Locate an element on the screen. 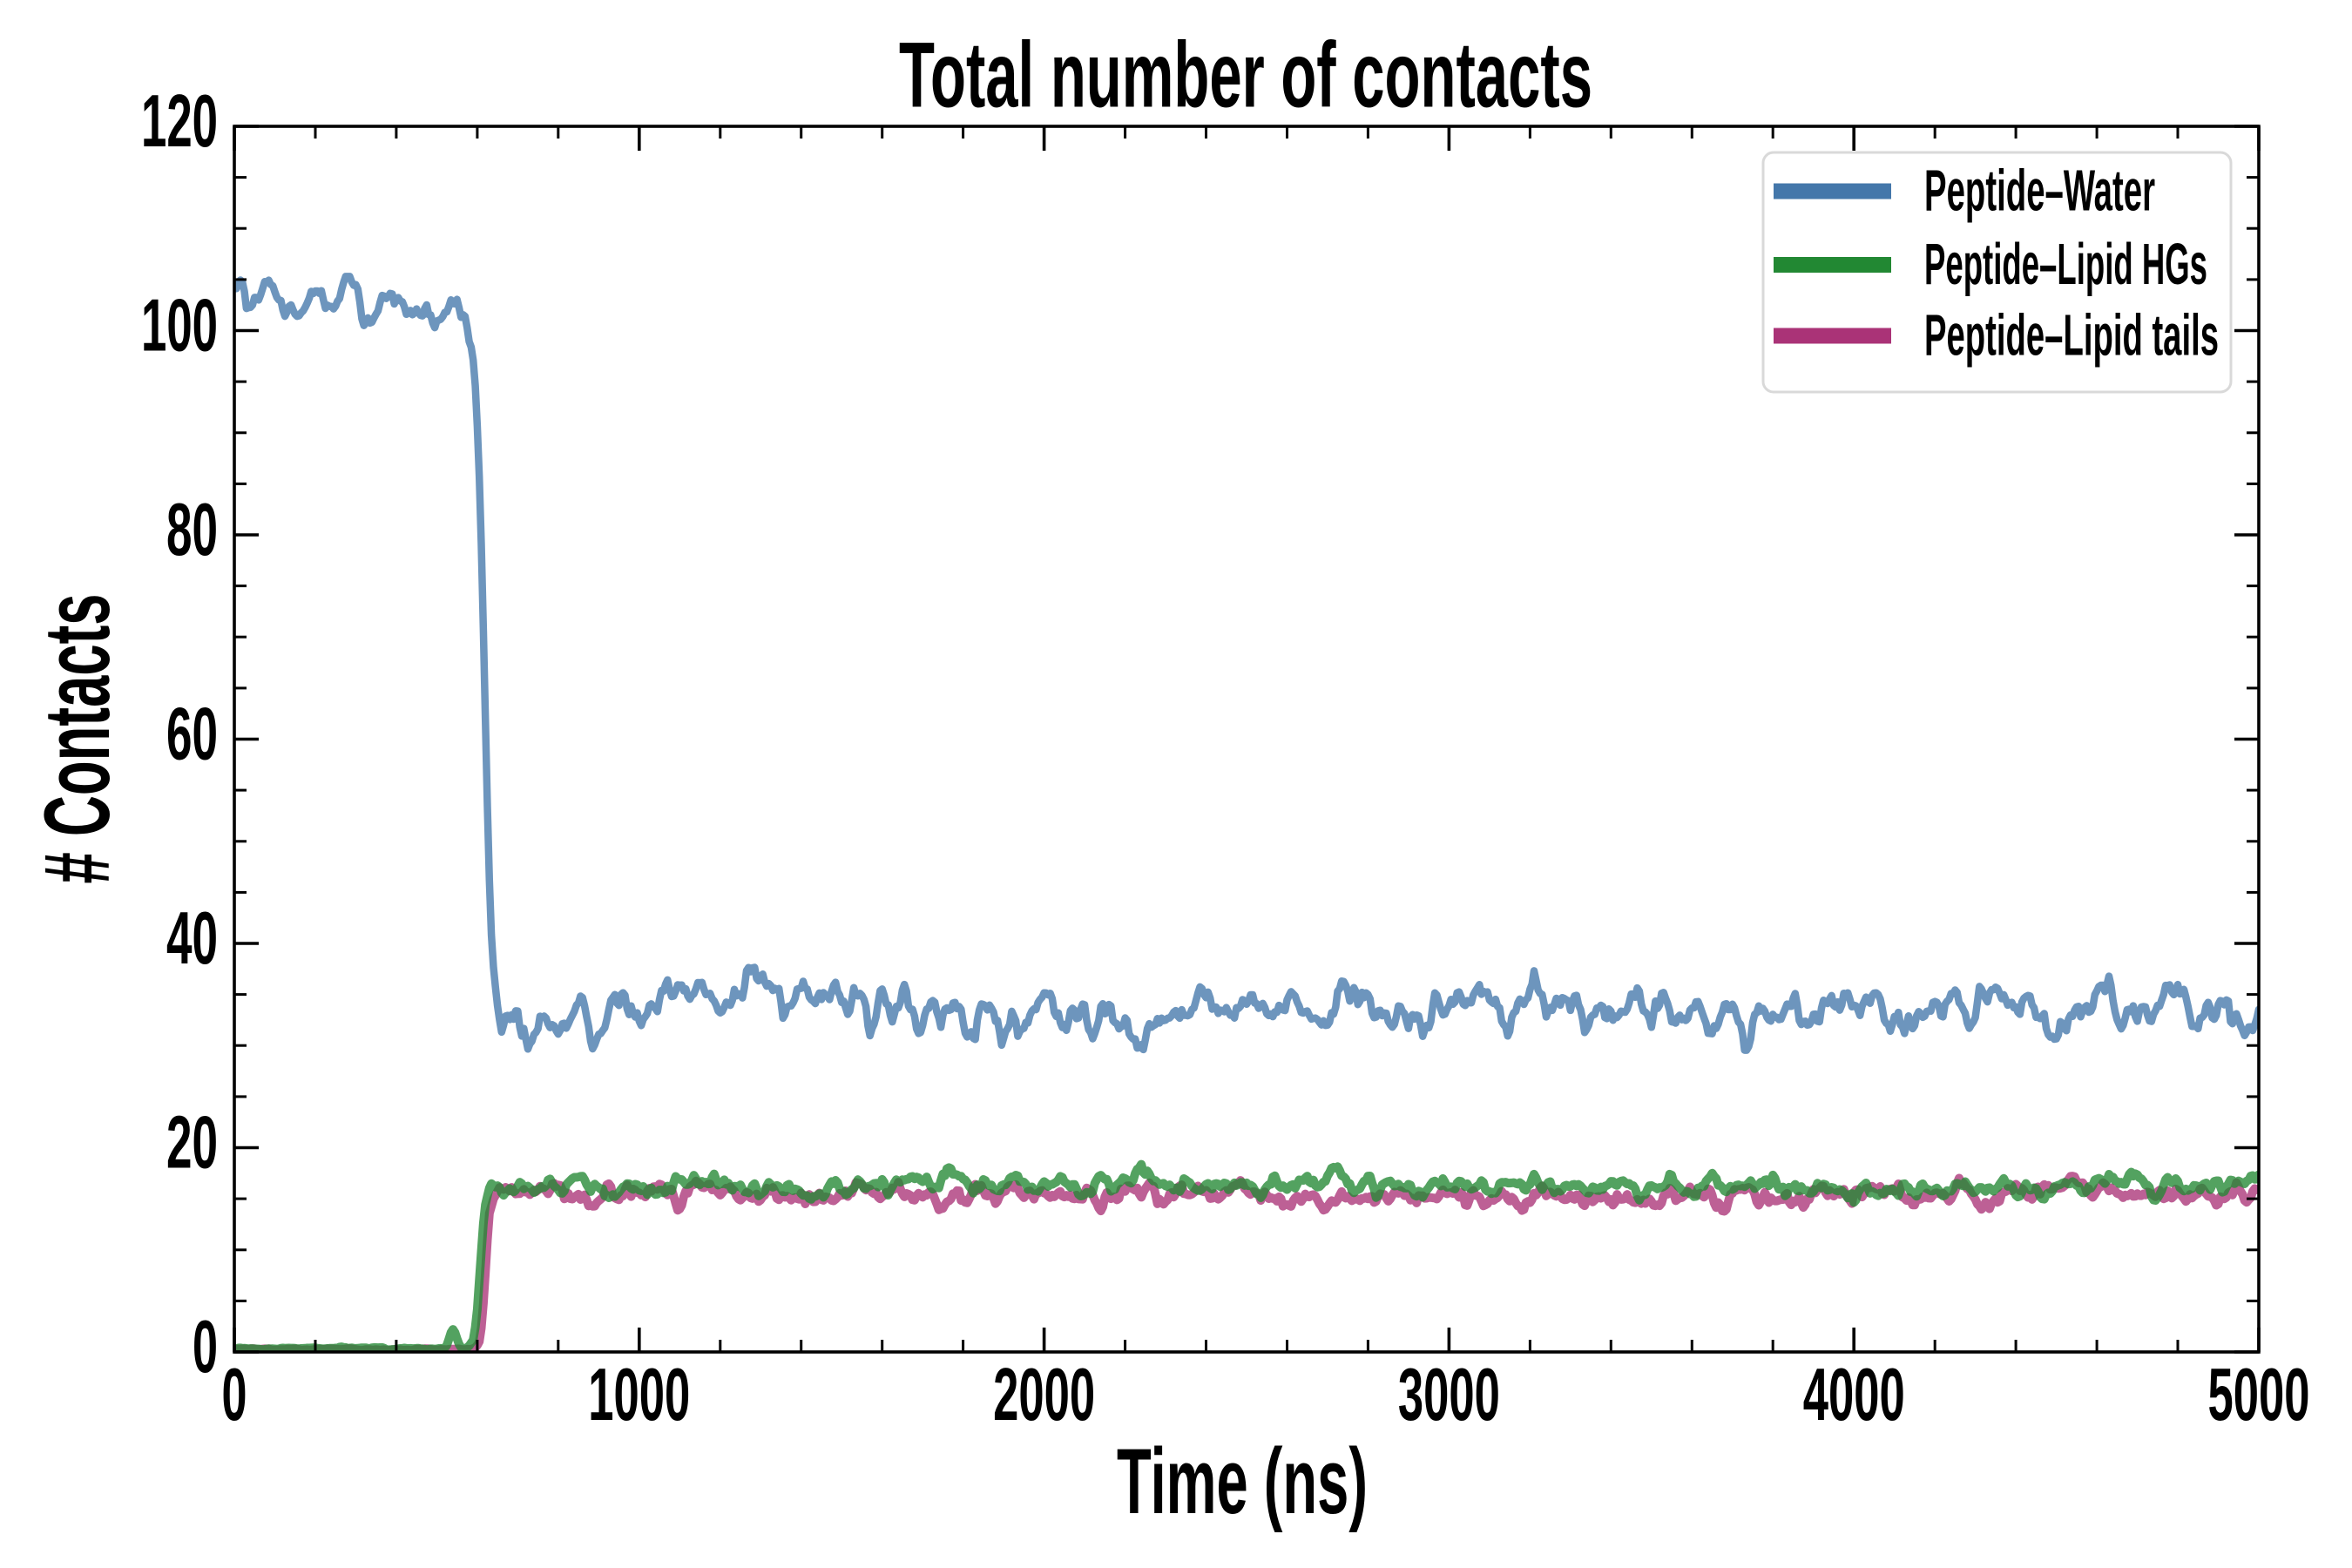  svg-text: 80 is located at coordinates (192, 530).